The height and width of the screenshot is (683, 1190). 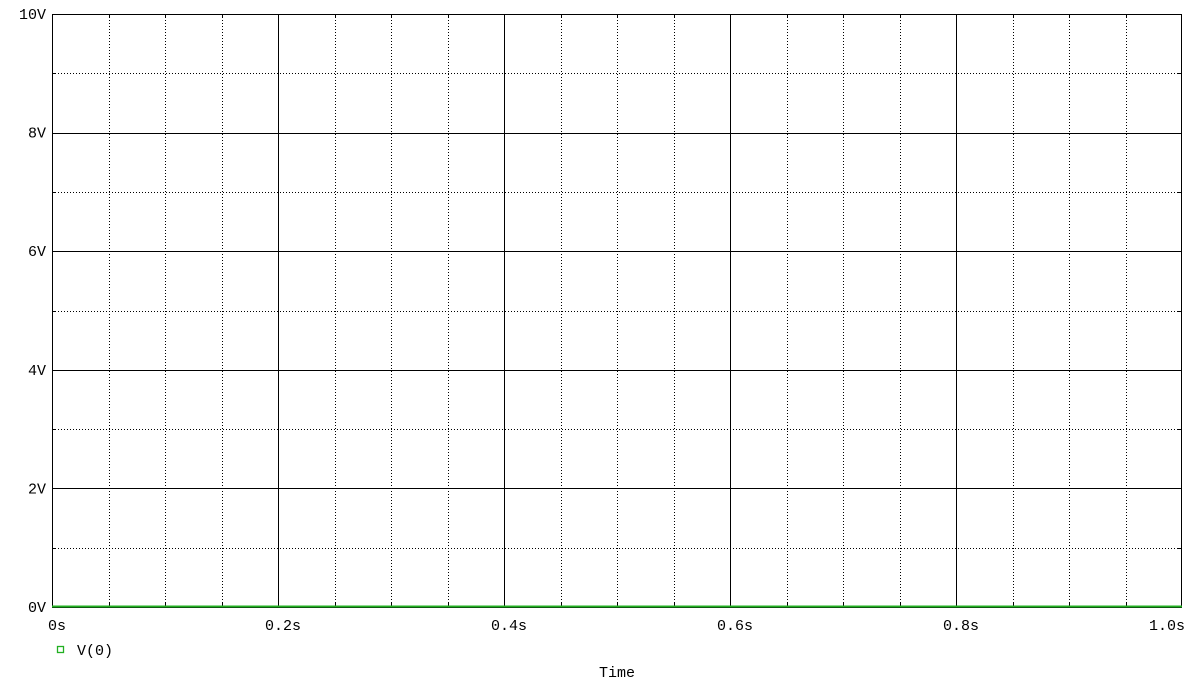 What do you see at coordinates (95, 651) in the screenshot?
I see `legend-label: V(0)` at bounding box center [95, 651].